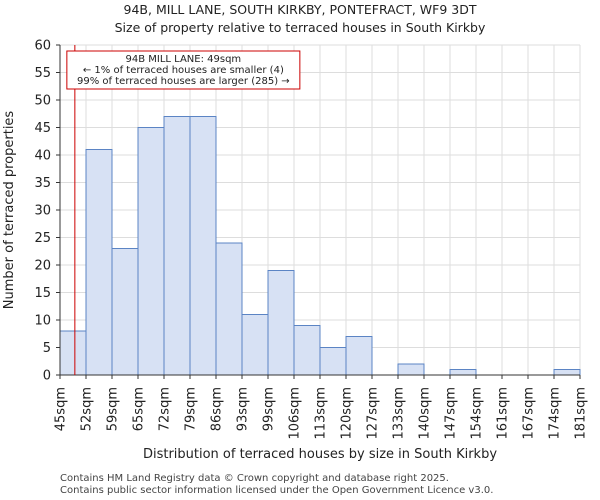 This screenshot has width=600, height=500. Describe the element at coordinates (321, 413) in the screenshot. I see `x-tick-label: 113sqm` at that location.